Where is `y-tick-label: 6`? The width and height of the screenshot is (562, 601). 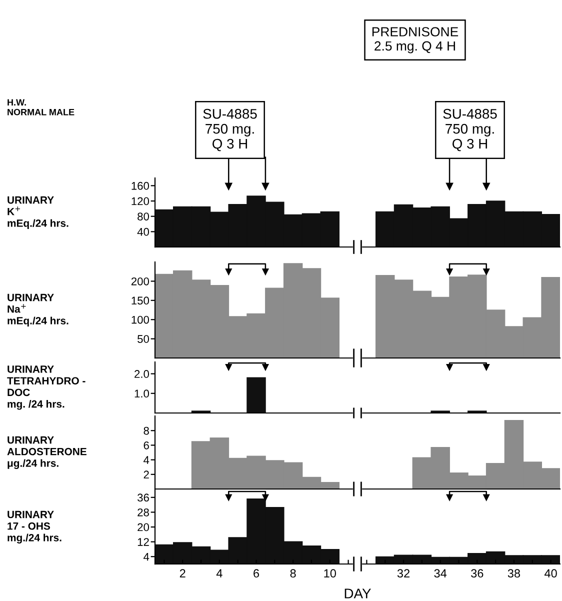 y-tick-label: 6 is located at coordinates (146, 445).